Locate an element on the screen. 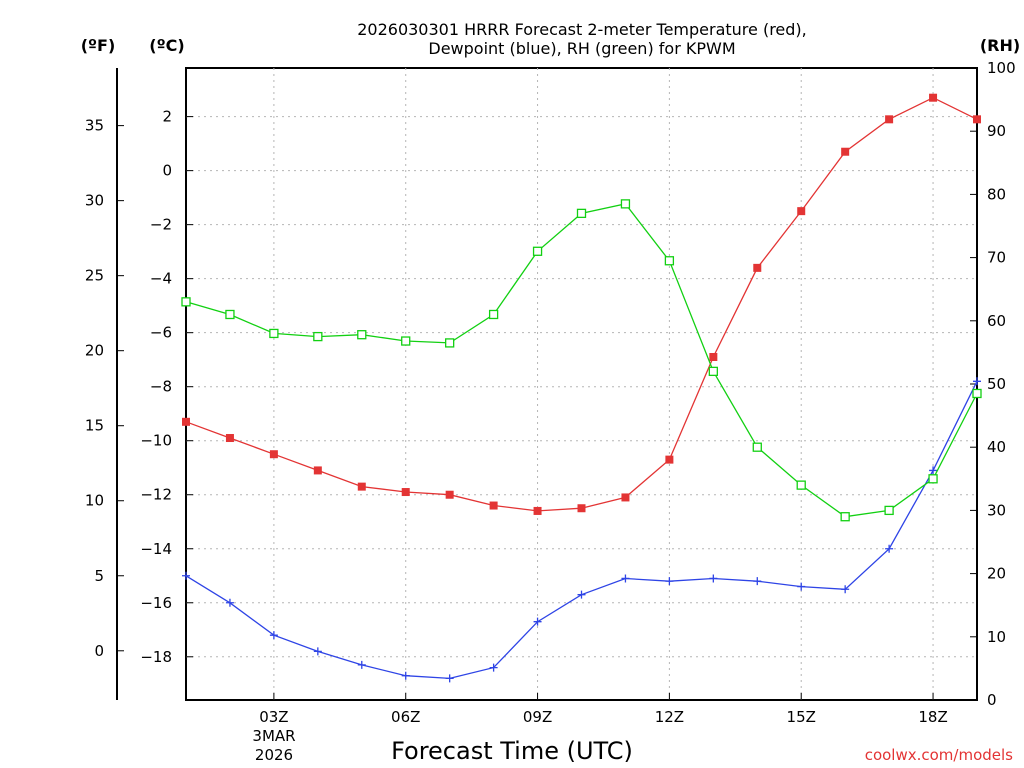 The width and height of the screenshot is (1024, 768). celsius-tick-label: −14 is located at coordinates (156, 549).